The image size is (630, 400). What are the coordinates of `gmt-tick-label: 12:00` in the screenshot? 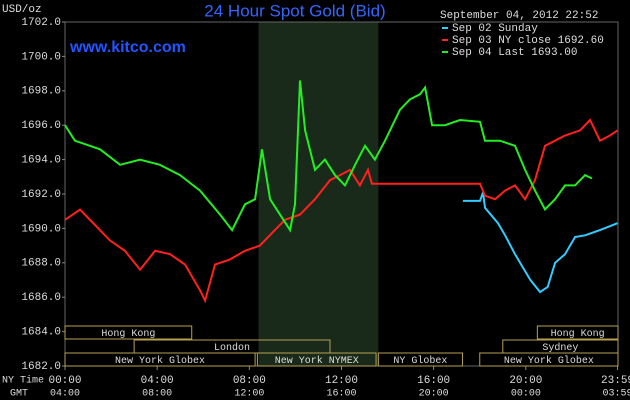 It's located at (249, 394).